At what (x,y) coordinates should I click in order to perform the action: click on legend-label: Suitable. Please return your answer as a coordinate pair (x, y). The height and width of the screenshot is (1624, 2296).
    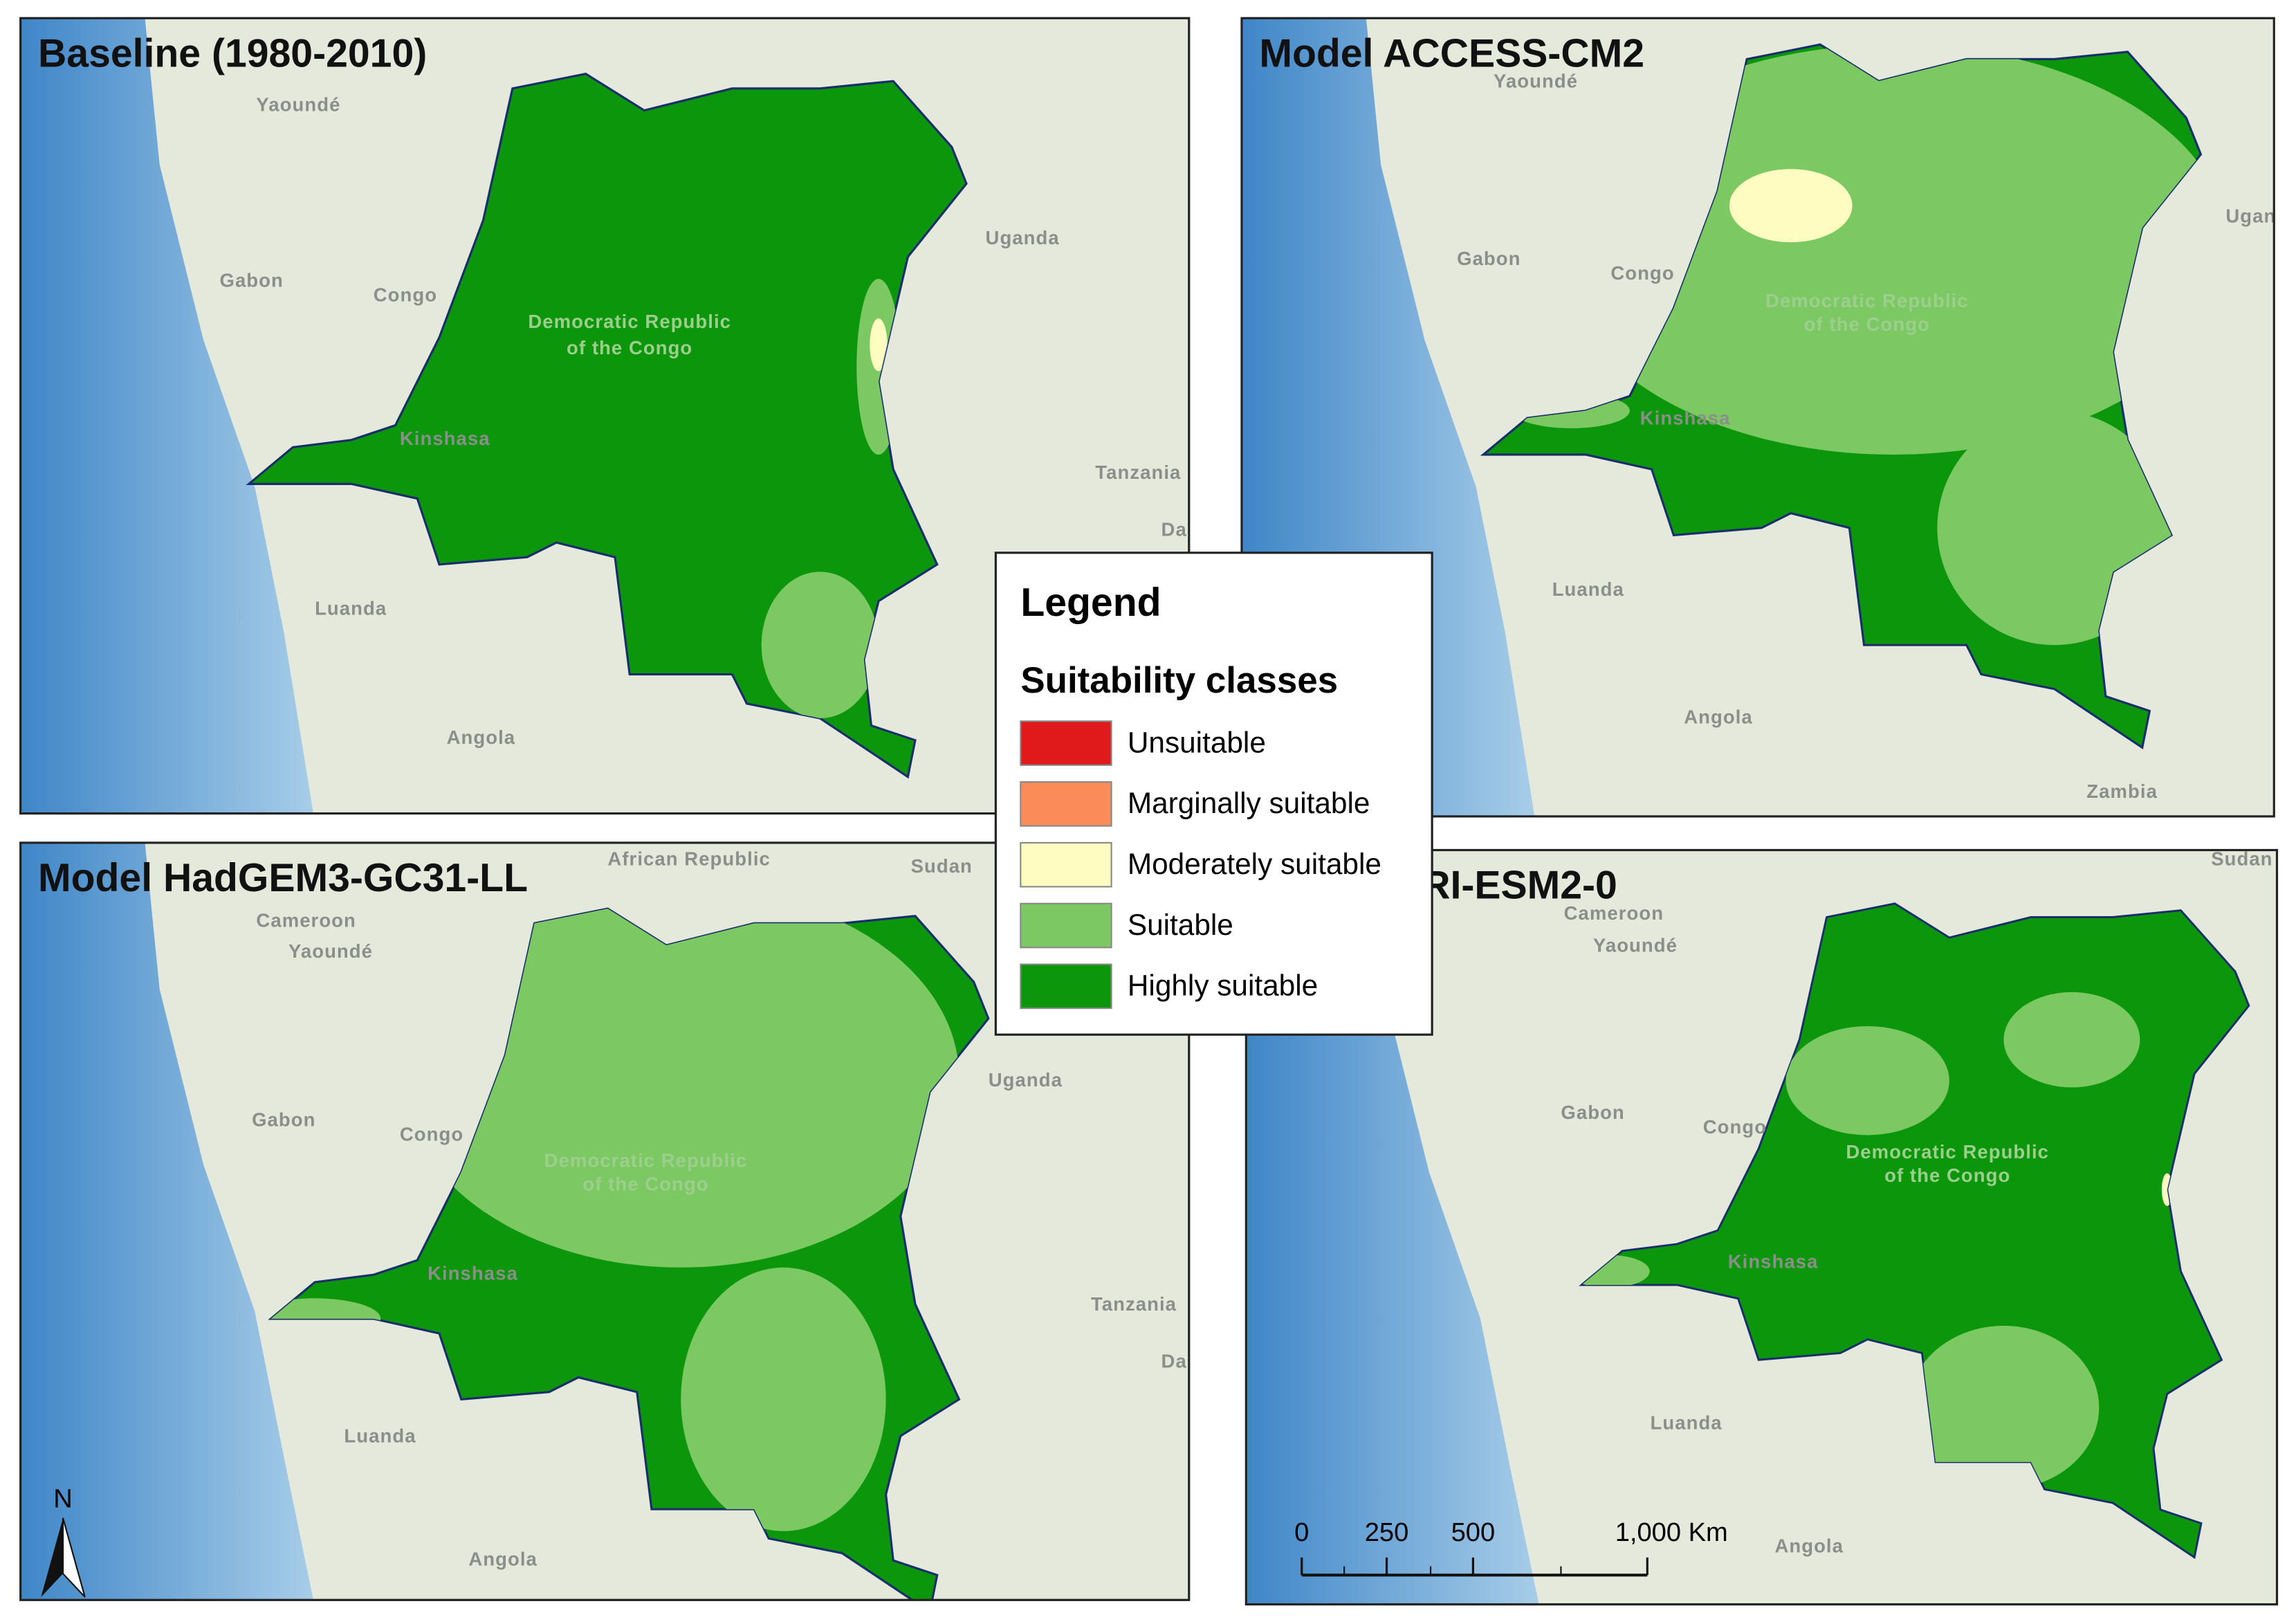
    Looking at the image, I should click on (1180, 925).